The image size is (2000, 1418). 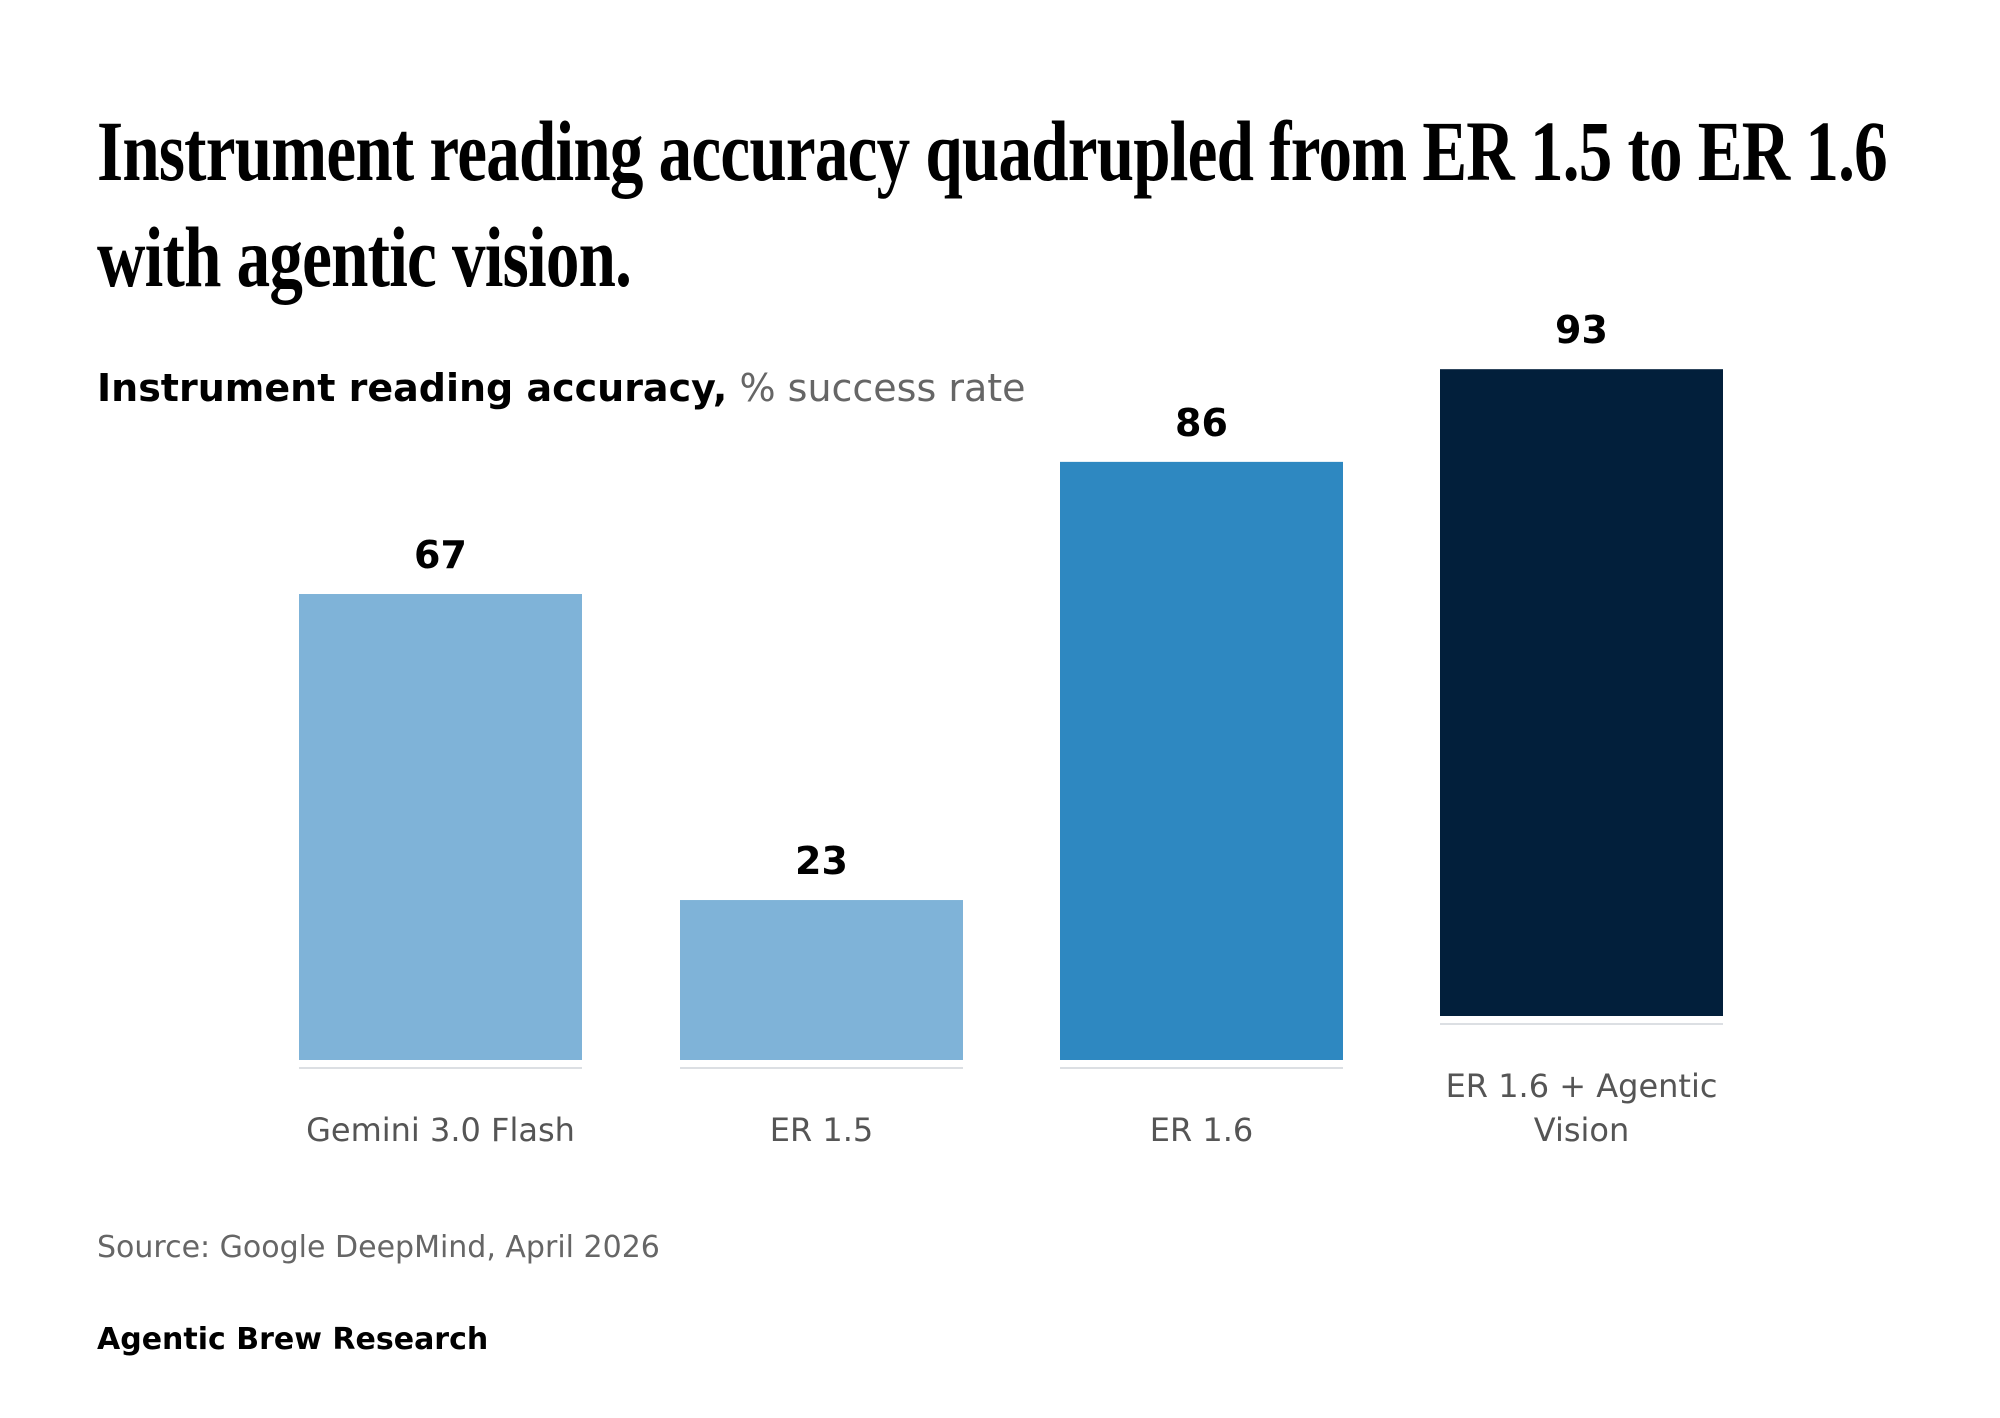 I want to click on category-label: Gemini 3.0 Flash, so click(x=440, y=1130).